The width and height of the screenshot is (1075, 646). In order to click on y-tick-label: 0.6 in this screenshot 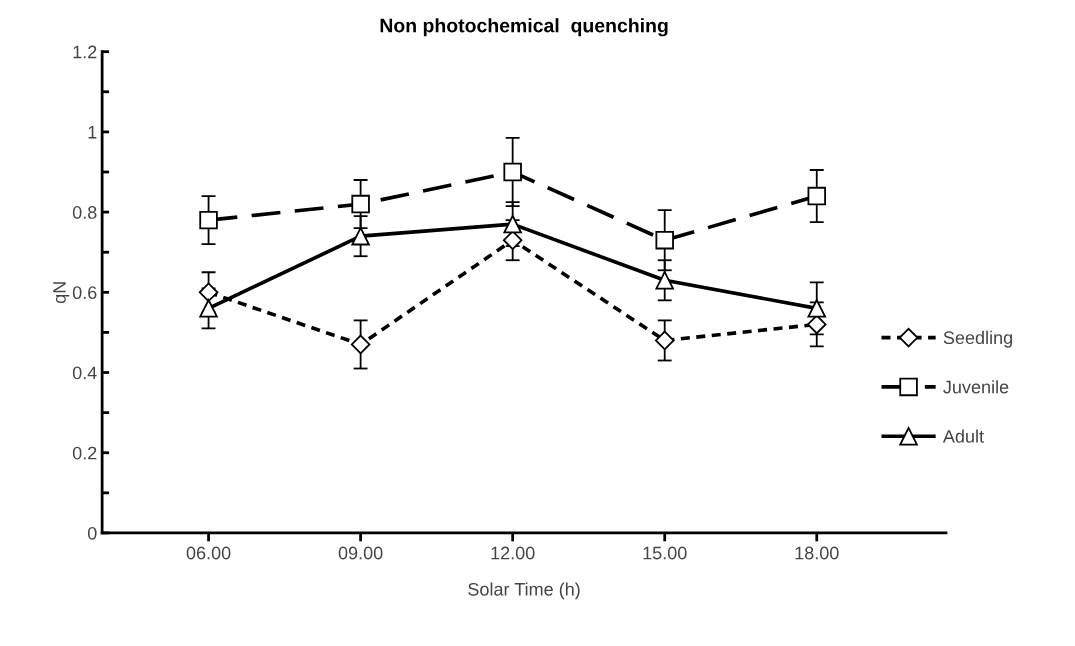, I will do `click(84, 293)`.